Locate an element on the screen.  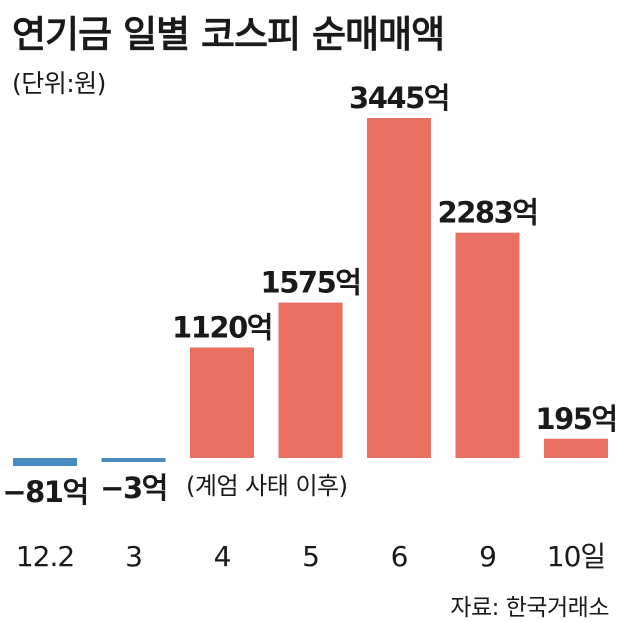
value-label: −81억 is located at coordinates (44, 492).